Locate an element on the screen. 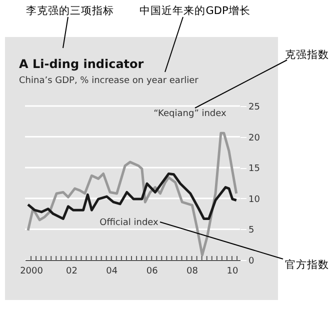 This screenshot has height=333, width=333. x-tick-label: 02 is located at coordinates (72, 271).